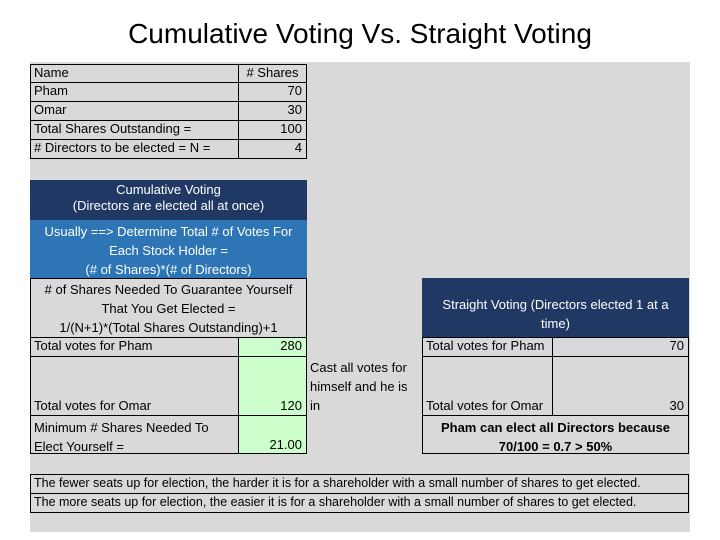 The image size is (720, 540). I want to click on row-label: Omar, so click(134, 111).